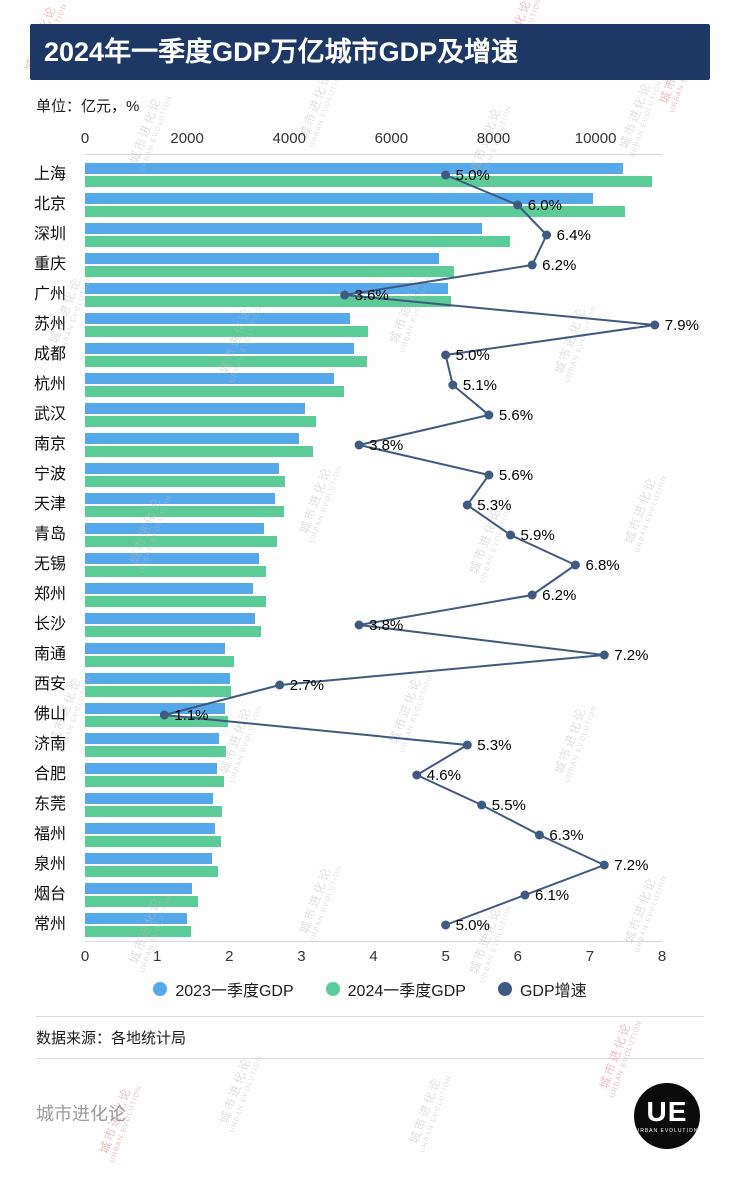 This screenshot has height=1187, width=740. What do you see at coordinates (566, 835) in the screenshot?
I see `growth-value-label: 6.3%` at bounding box center [566, 835].